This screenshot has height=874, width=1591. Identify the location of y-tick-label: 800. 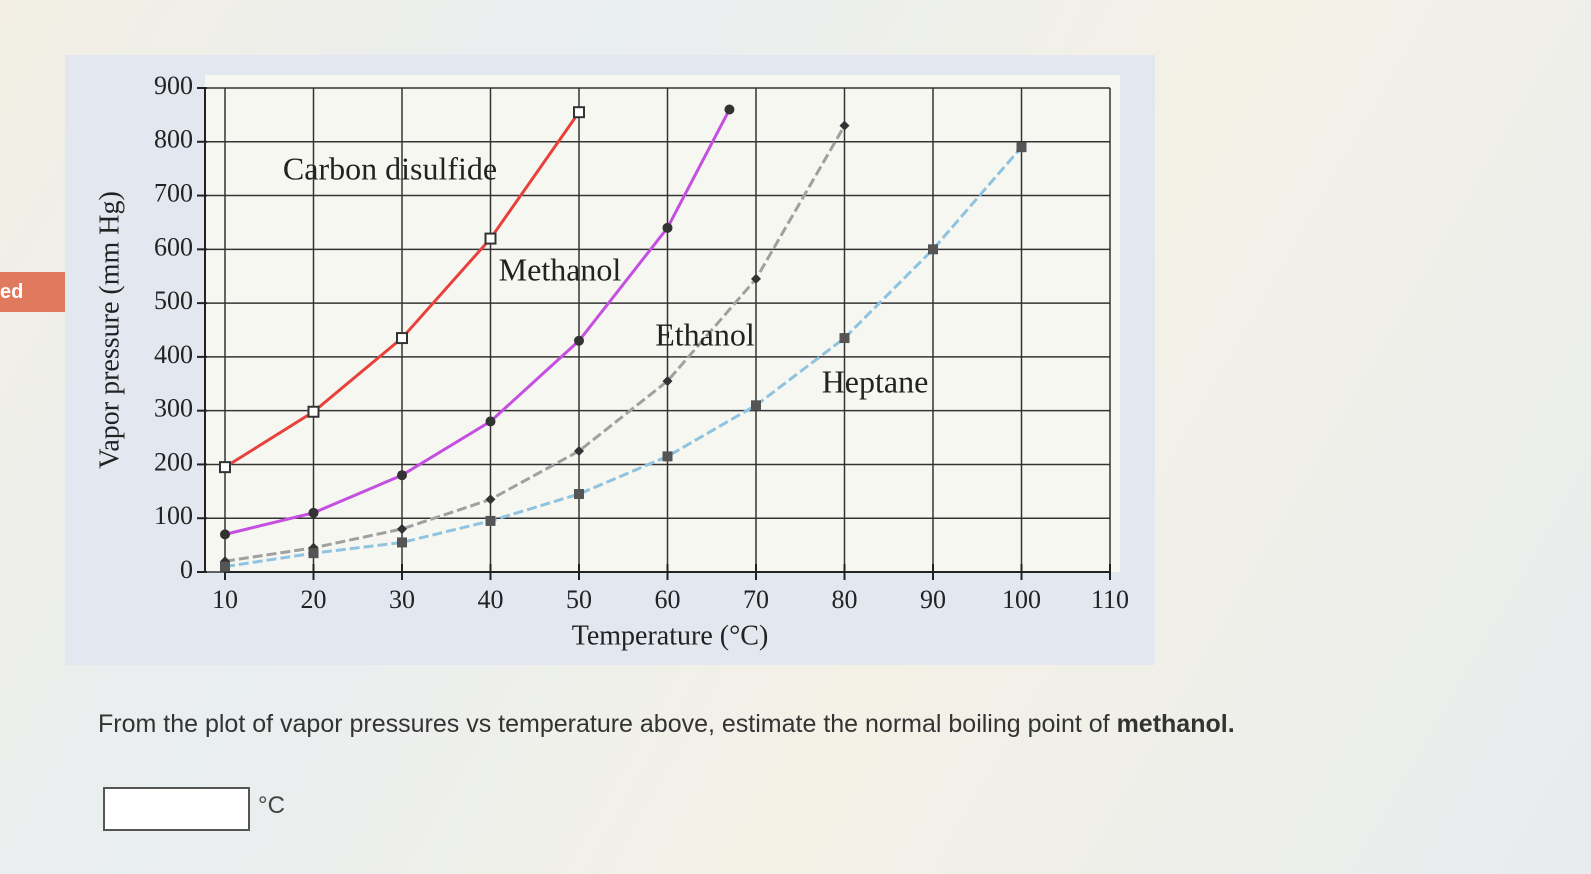
(173, 139).